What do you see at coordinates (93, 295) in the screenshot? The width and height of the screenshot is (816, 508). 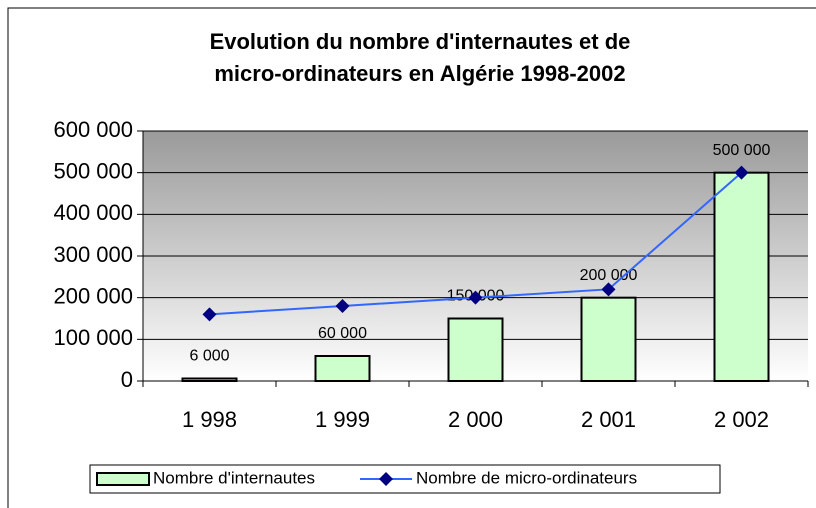 I see `y-tick-label: 200 000` at bounding box center [93, 295].